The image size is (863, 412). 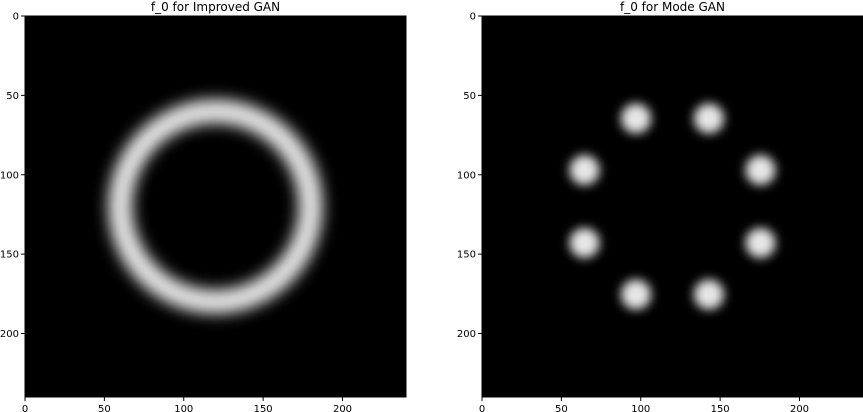 I want to click on density-ring-core, so click(x=215, y=206).